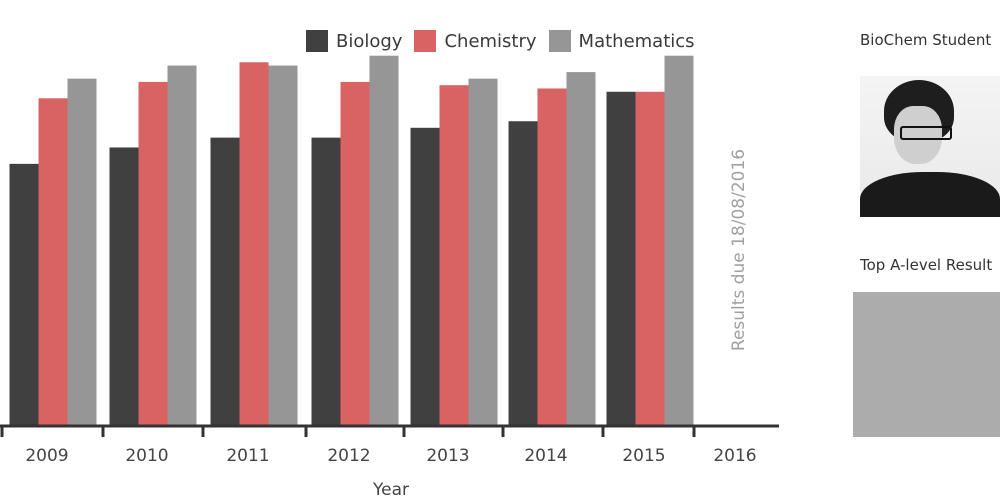 This screenshot has width=1000, height=500. Describe the element at coordinates (355, 253) in the screenshot. I see `bar-chemistry-2012` at that location.